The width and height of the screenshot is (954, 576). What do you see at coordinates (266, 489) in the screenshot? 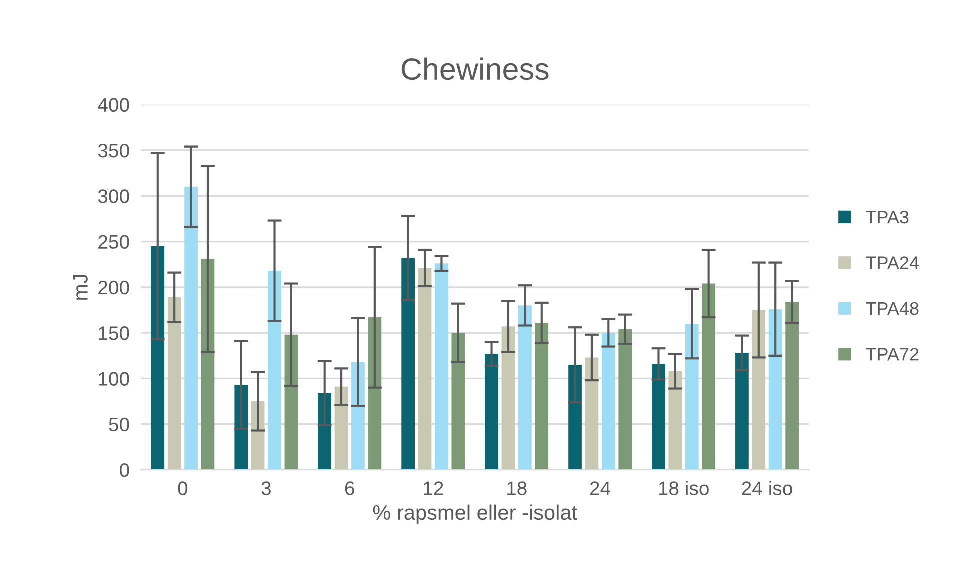
I see `x-tick-label: 3` at bounding box center [266, 489].